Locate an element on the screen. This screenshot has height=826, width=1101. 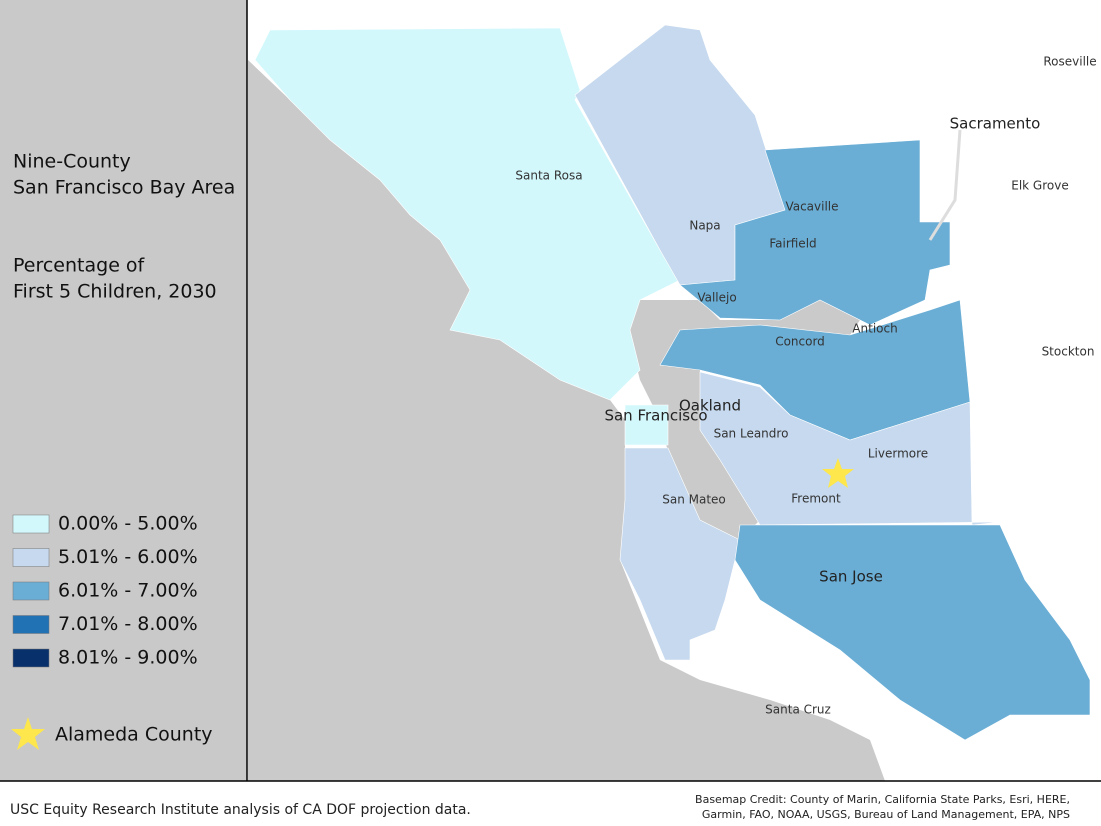
place-label: Roseville is located at coordinates (1069, 62).